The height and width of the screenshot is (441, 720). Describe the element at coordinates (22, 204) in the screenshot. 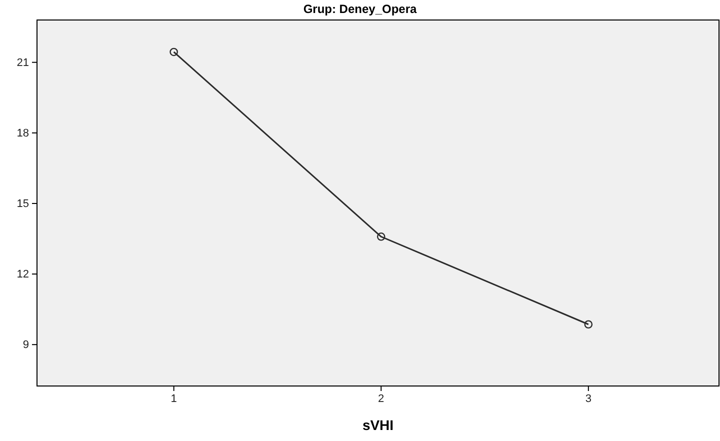

I see `y-tick-label: 15` at that location.